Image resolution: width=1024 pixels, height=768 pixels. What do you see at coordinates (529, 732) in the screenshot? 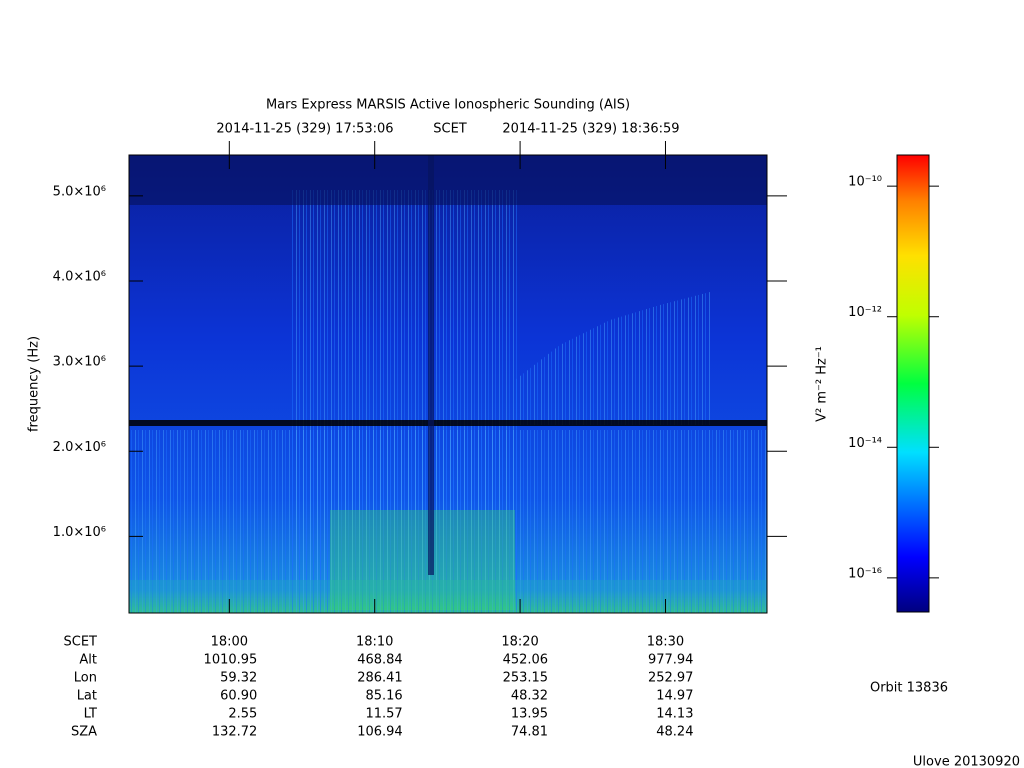
I see `ephemeris-value: 74.81` at bounding box center [529, 732].